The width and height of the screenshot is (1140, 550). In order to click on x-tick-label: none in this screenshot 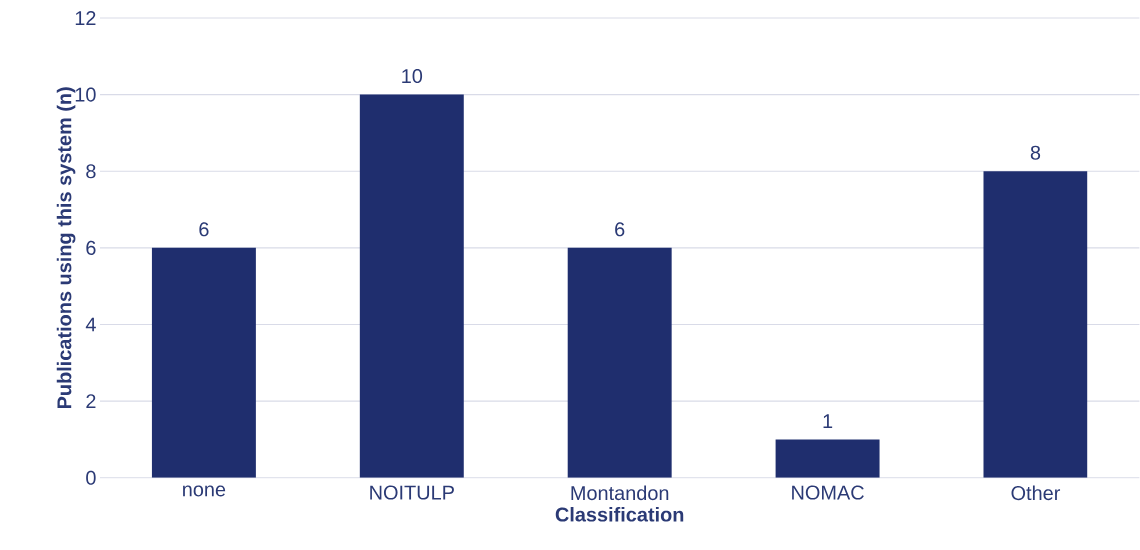, I will do `click(204, 491)`.